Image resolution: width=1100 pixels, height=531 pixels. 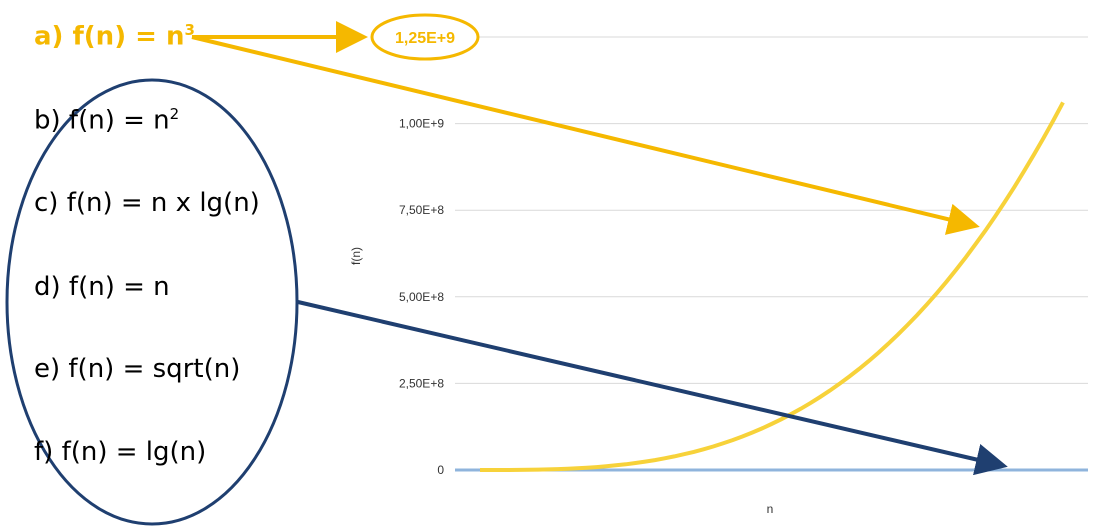 I want to click on function-label: e) f(n) = sqrt(n), so click(x=137, y=369).